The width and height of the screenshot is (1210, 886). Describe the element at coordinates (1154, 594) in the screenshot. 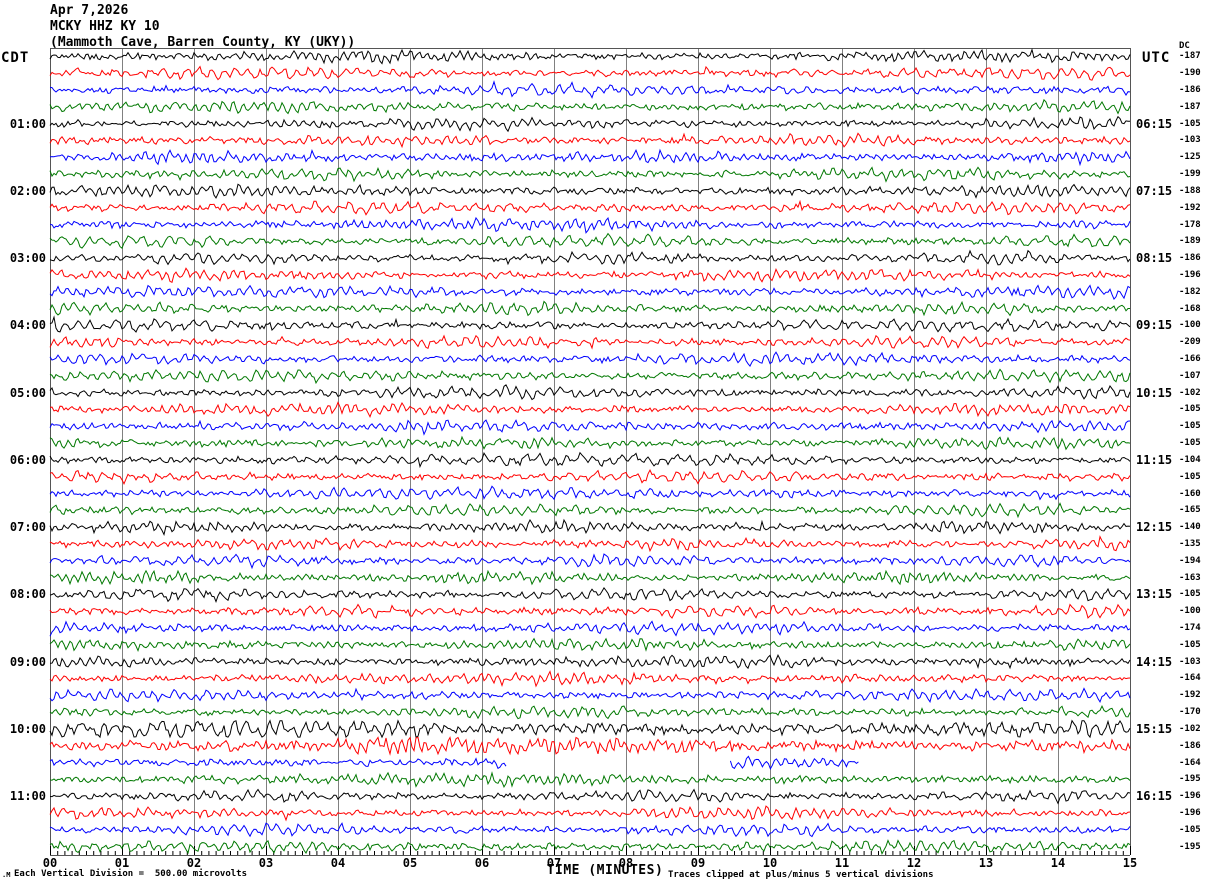

I see `right-hour-label: 13:15` at that location.